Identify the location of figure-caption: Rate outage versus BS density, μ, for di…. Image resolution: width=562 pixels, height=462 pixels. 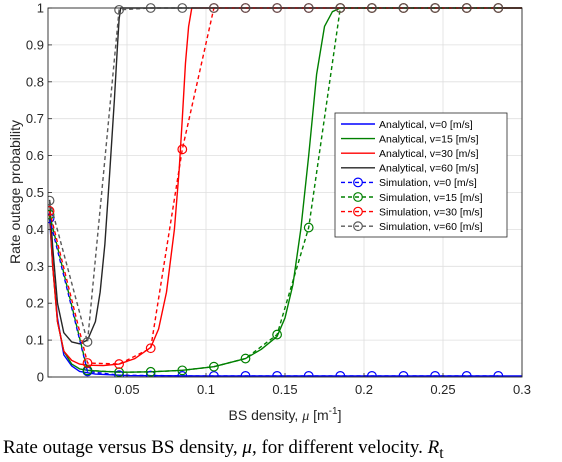
(223, 449).